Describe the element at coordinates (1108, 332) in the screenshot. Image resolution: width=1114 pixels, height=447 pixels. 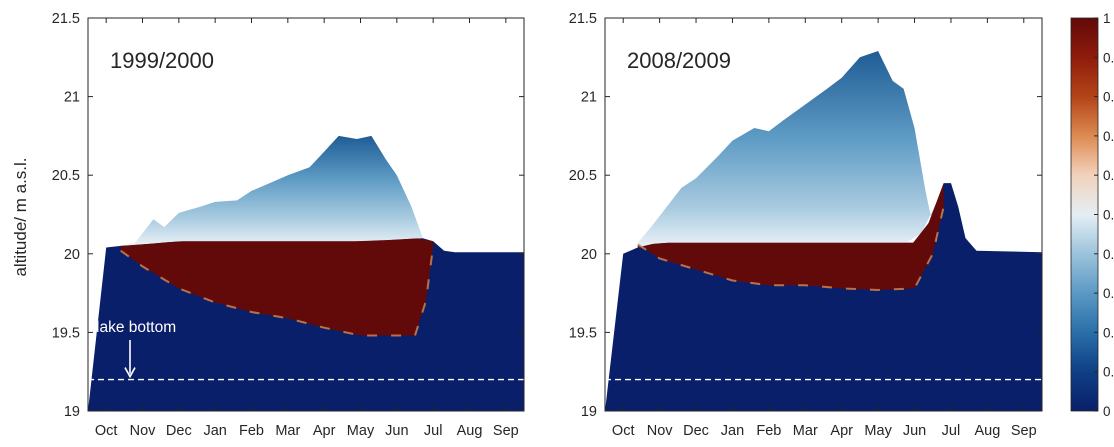
I see `colorbar-tick-label: 0.2` at that location.